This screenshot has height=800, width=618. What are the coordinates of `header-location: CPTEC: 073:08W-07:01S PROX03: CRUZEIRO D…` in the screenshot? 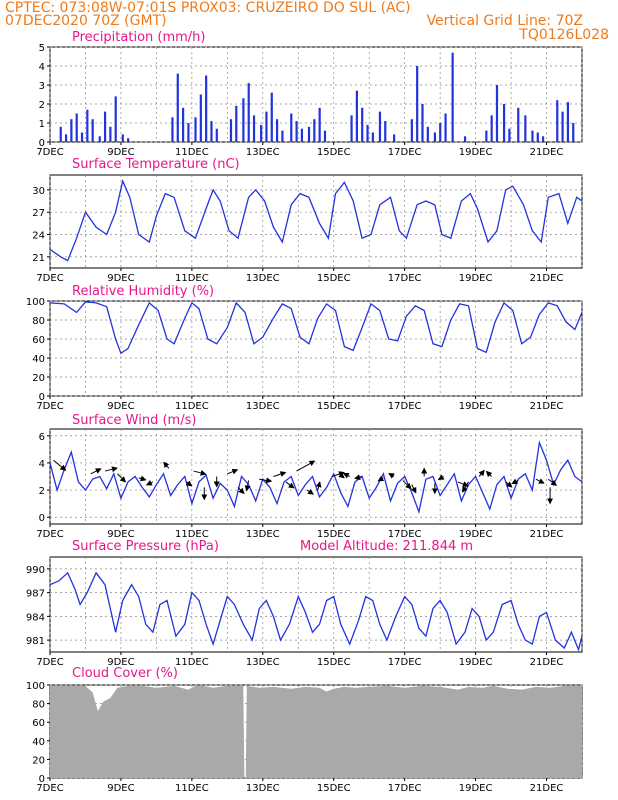 It's located at (208, 8).